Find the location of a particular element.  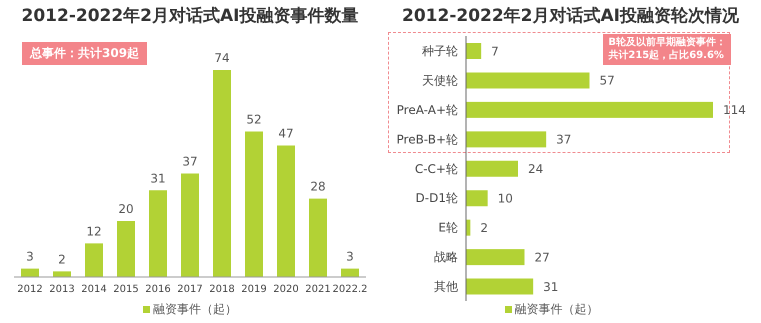

data-label: 12 is located at coordinates (94, 231).